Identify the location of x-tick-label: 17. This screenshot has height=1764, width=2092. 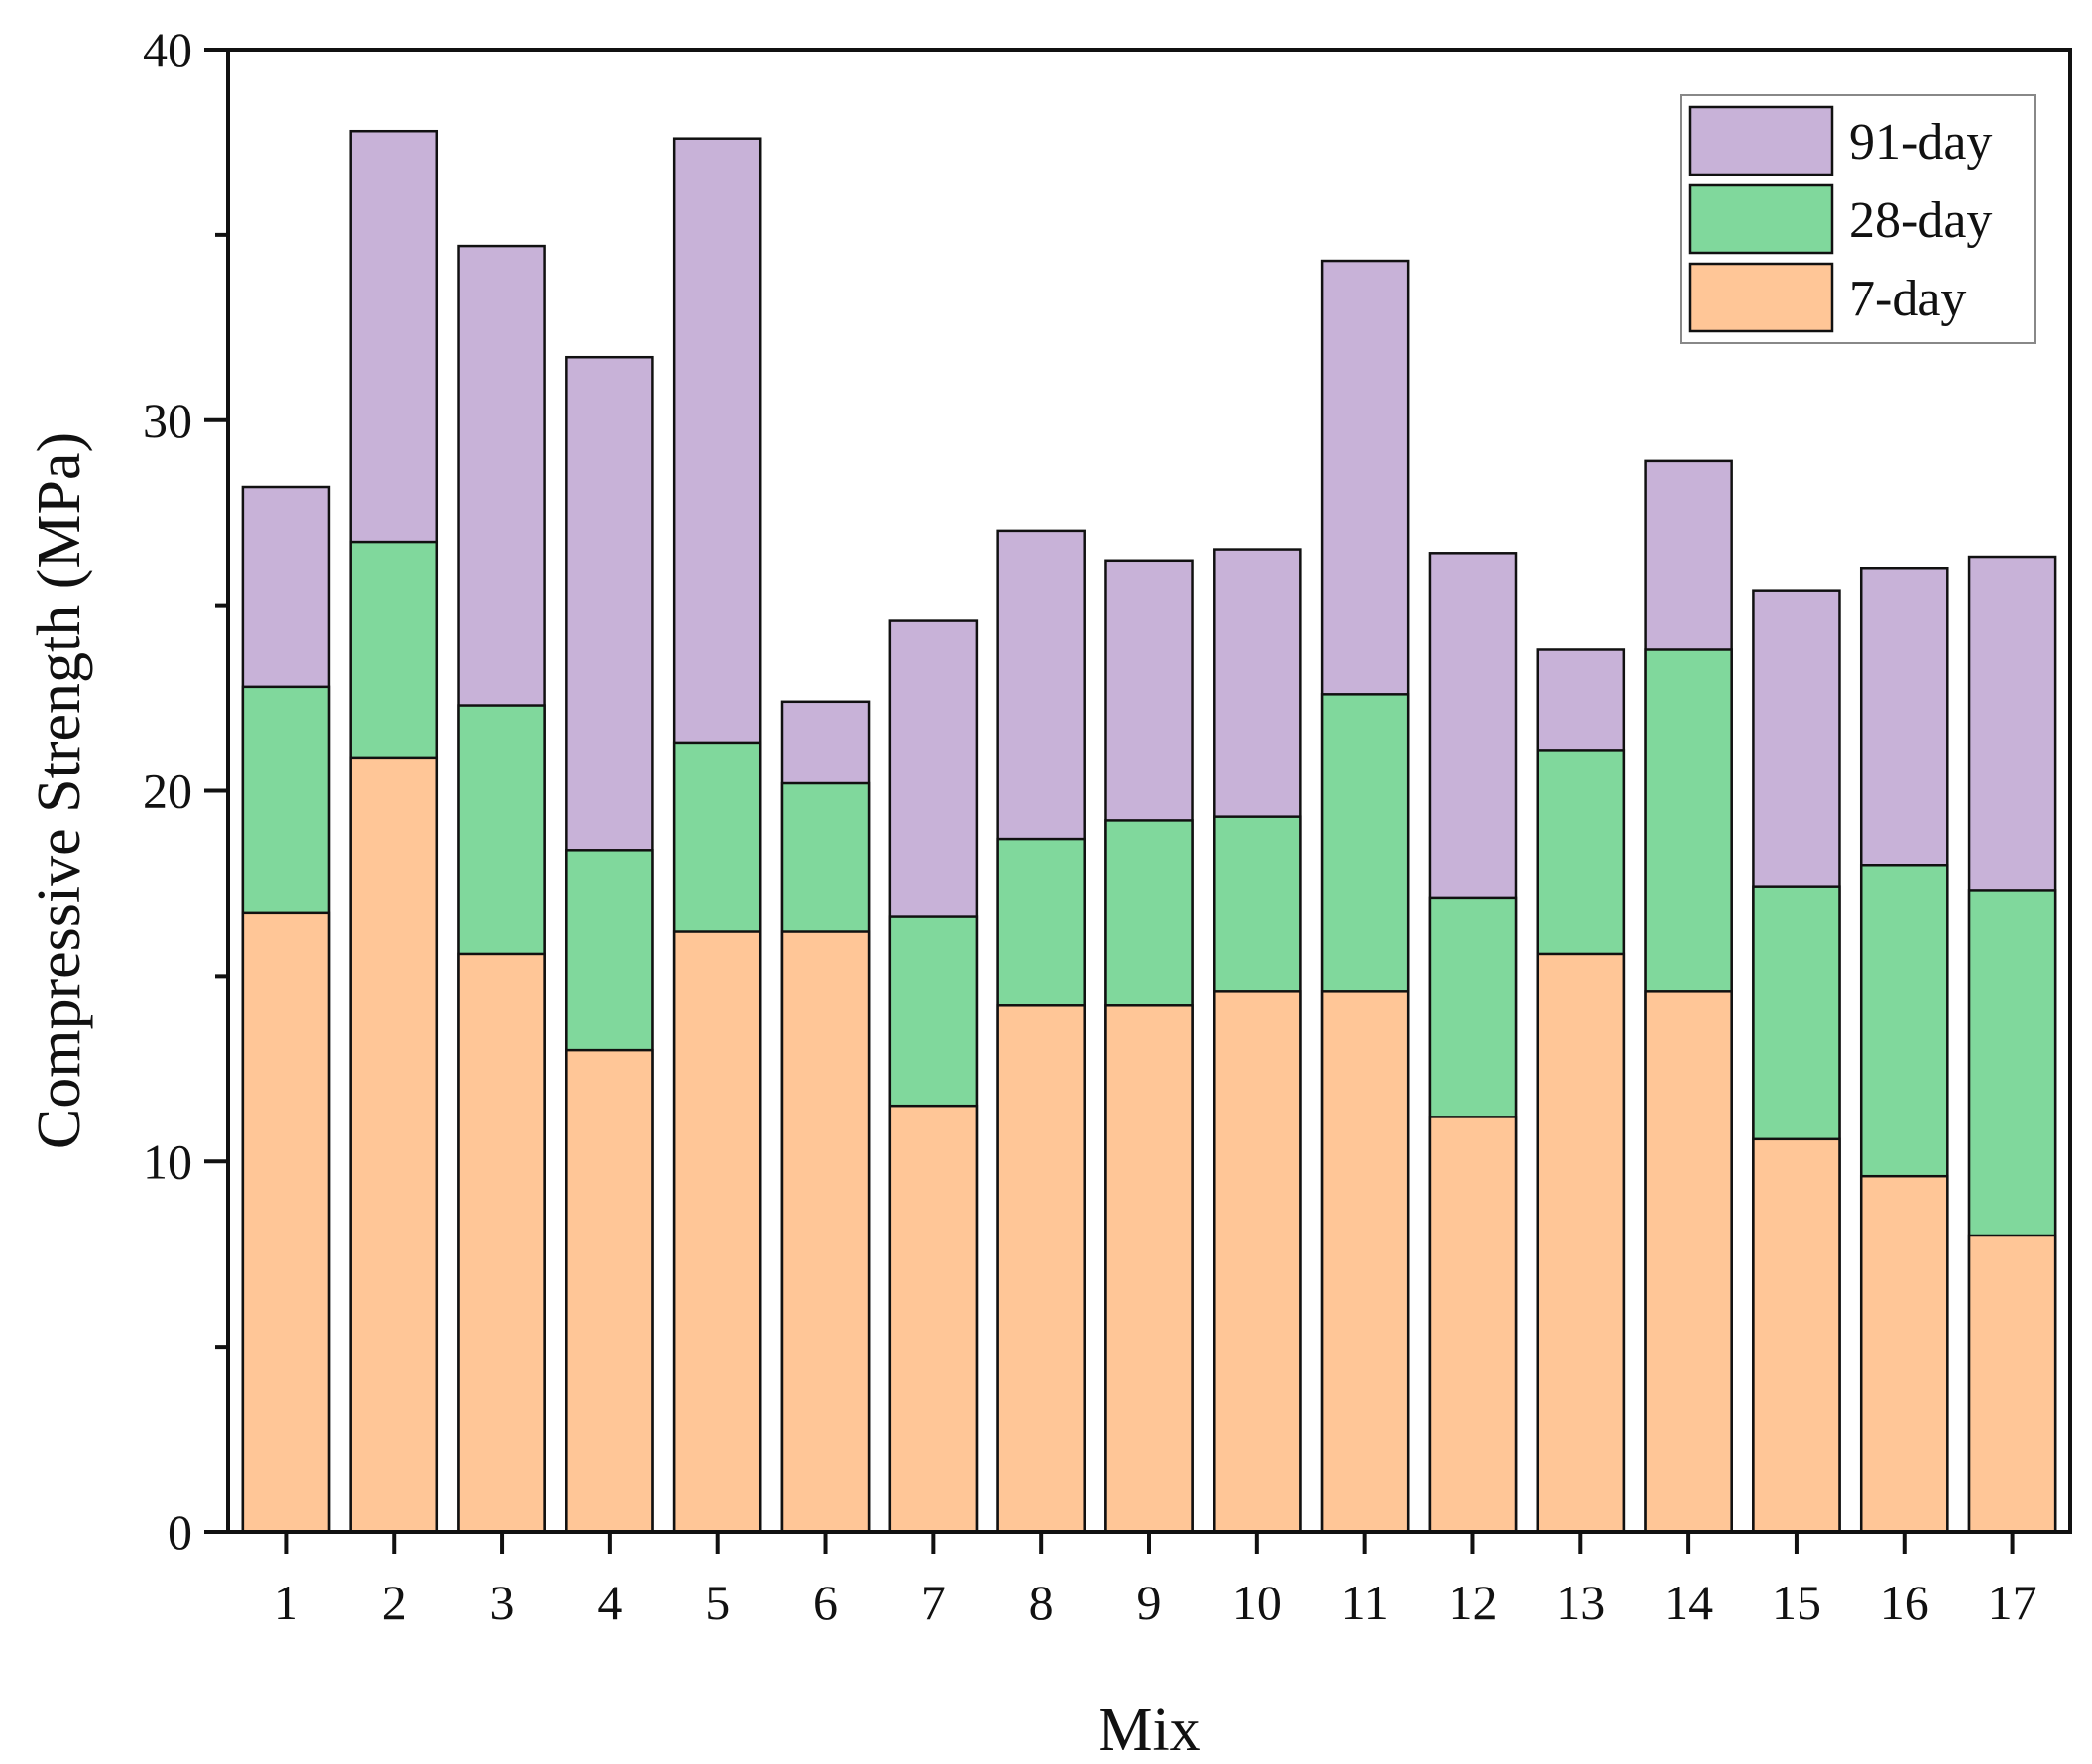
(2012, 1603).